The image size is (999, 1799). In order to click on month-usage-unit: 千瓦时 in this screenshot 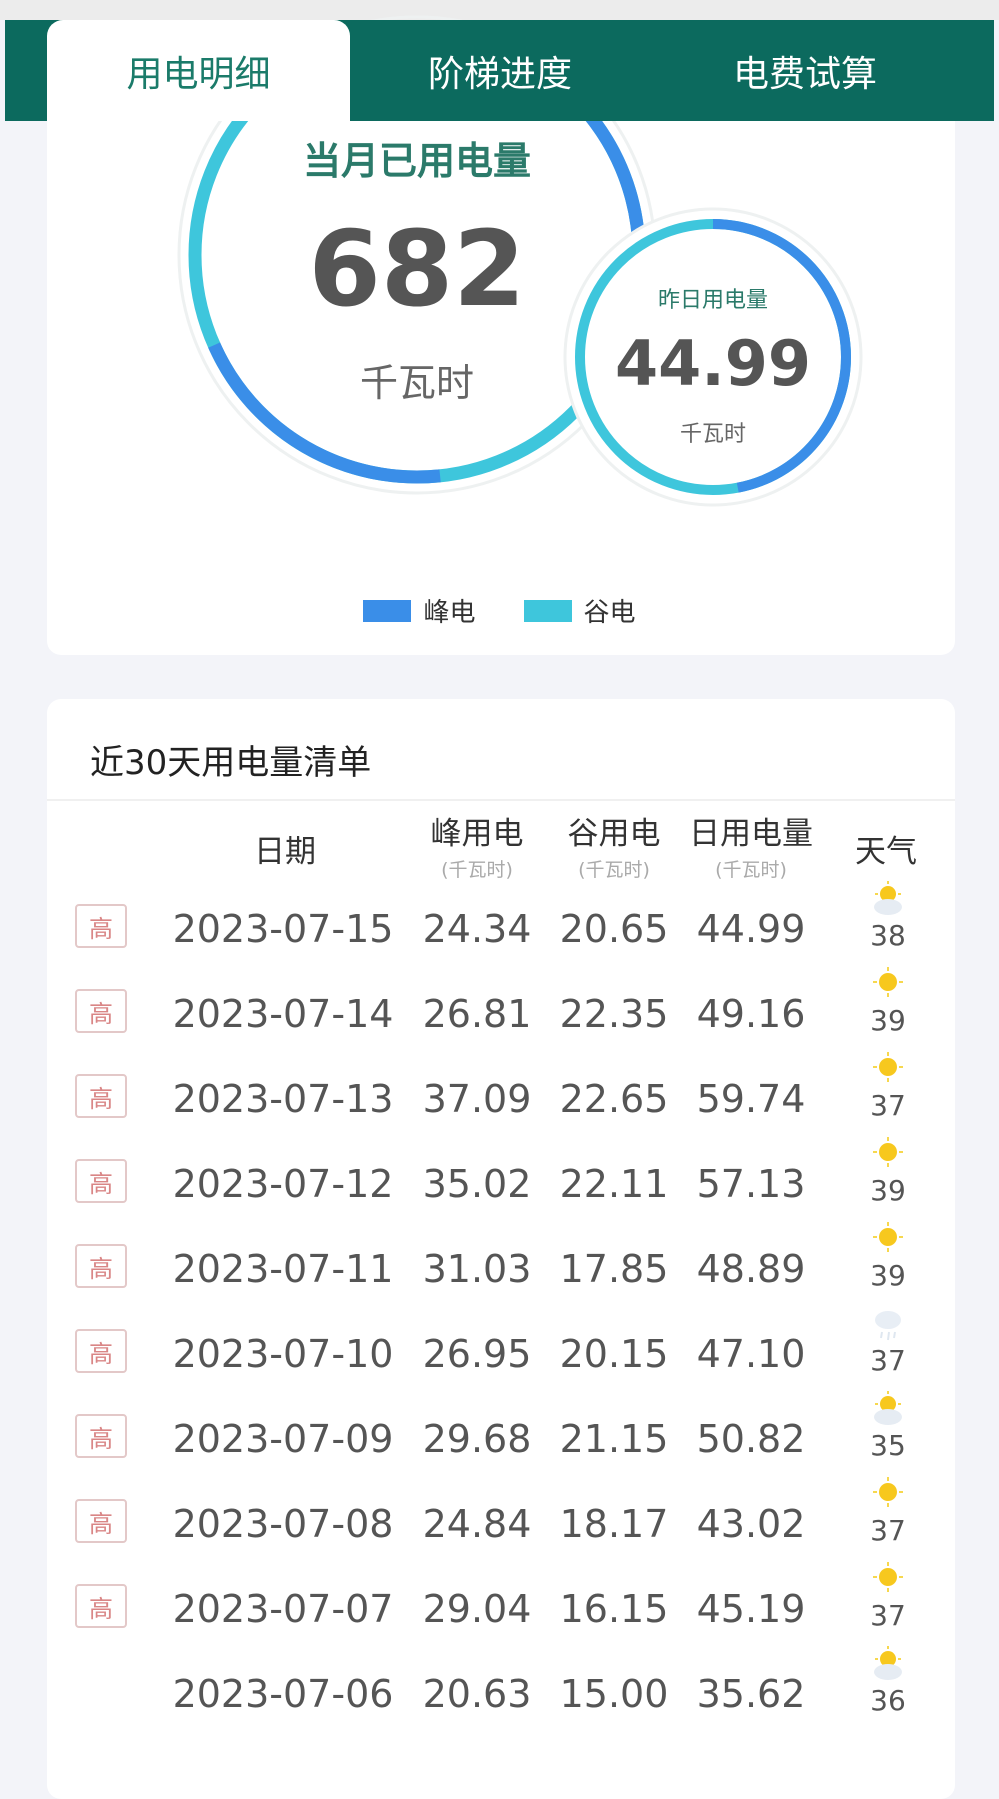, I will do `click(417, 383)`.